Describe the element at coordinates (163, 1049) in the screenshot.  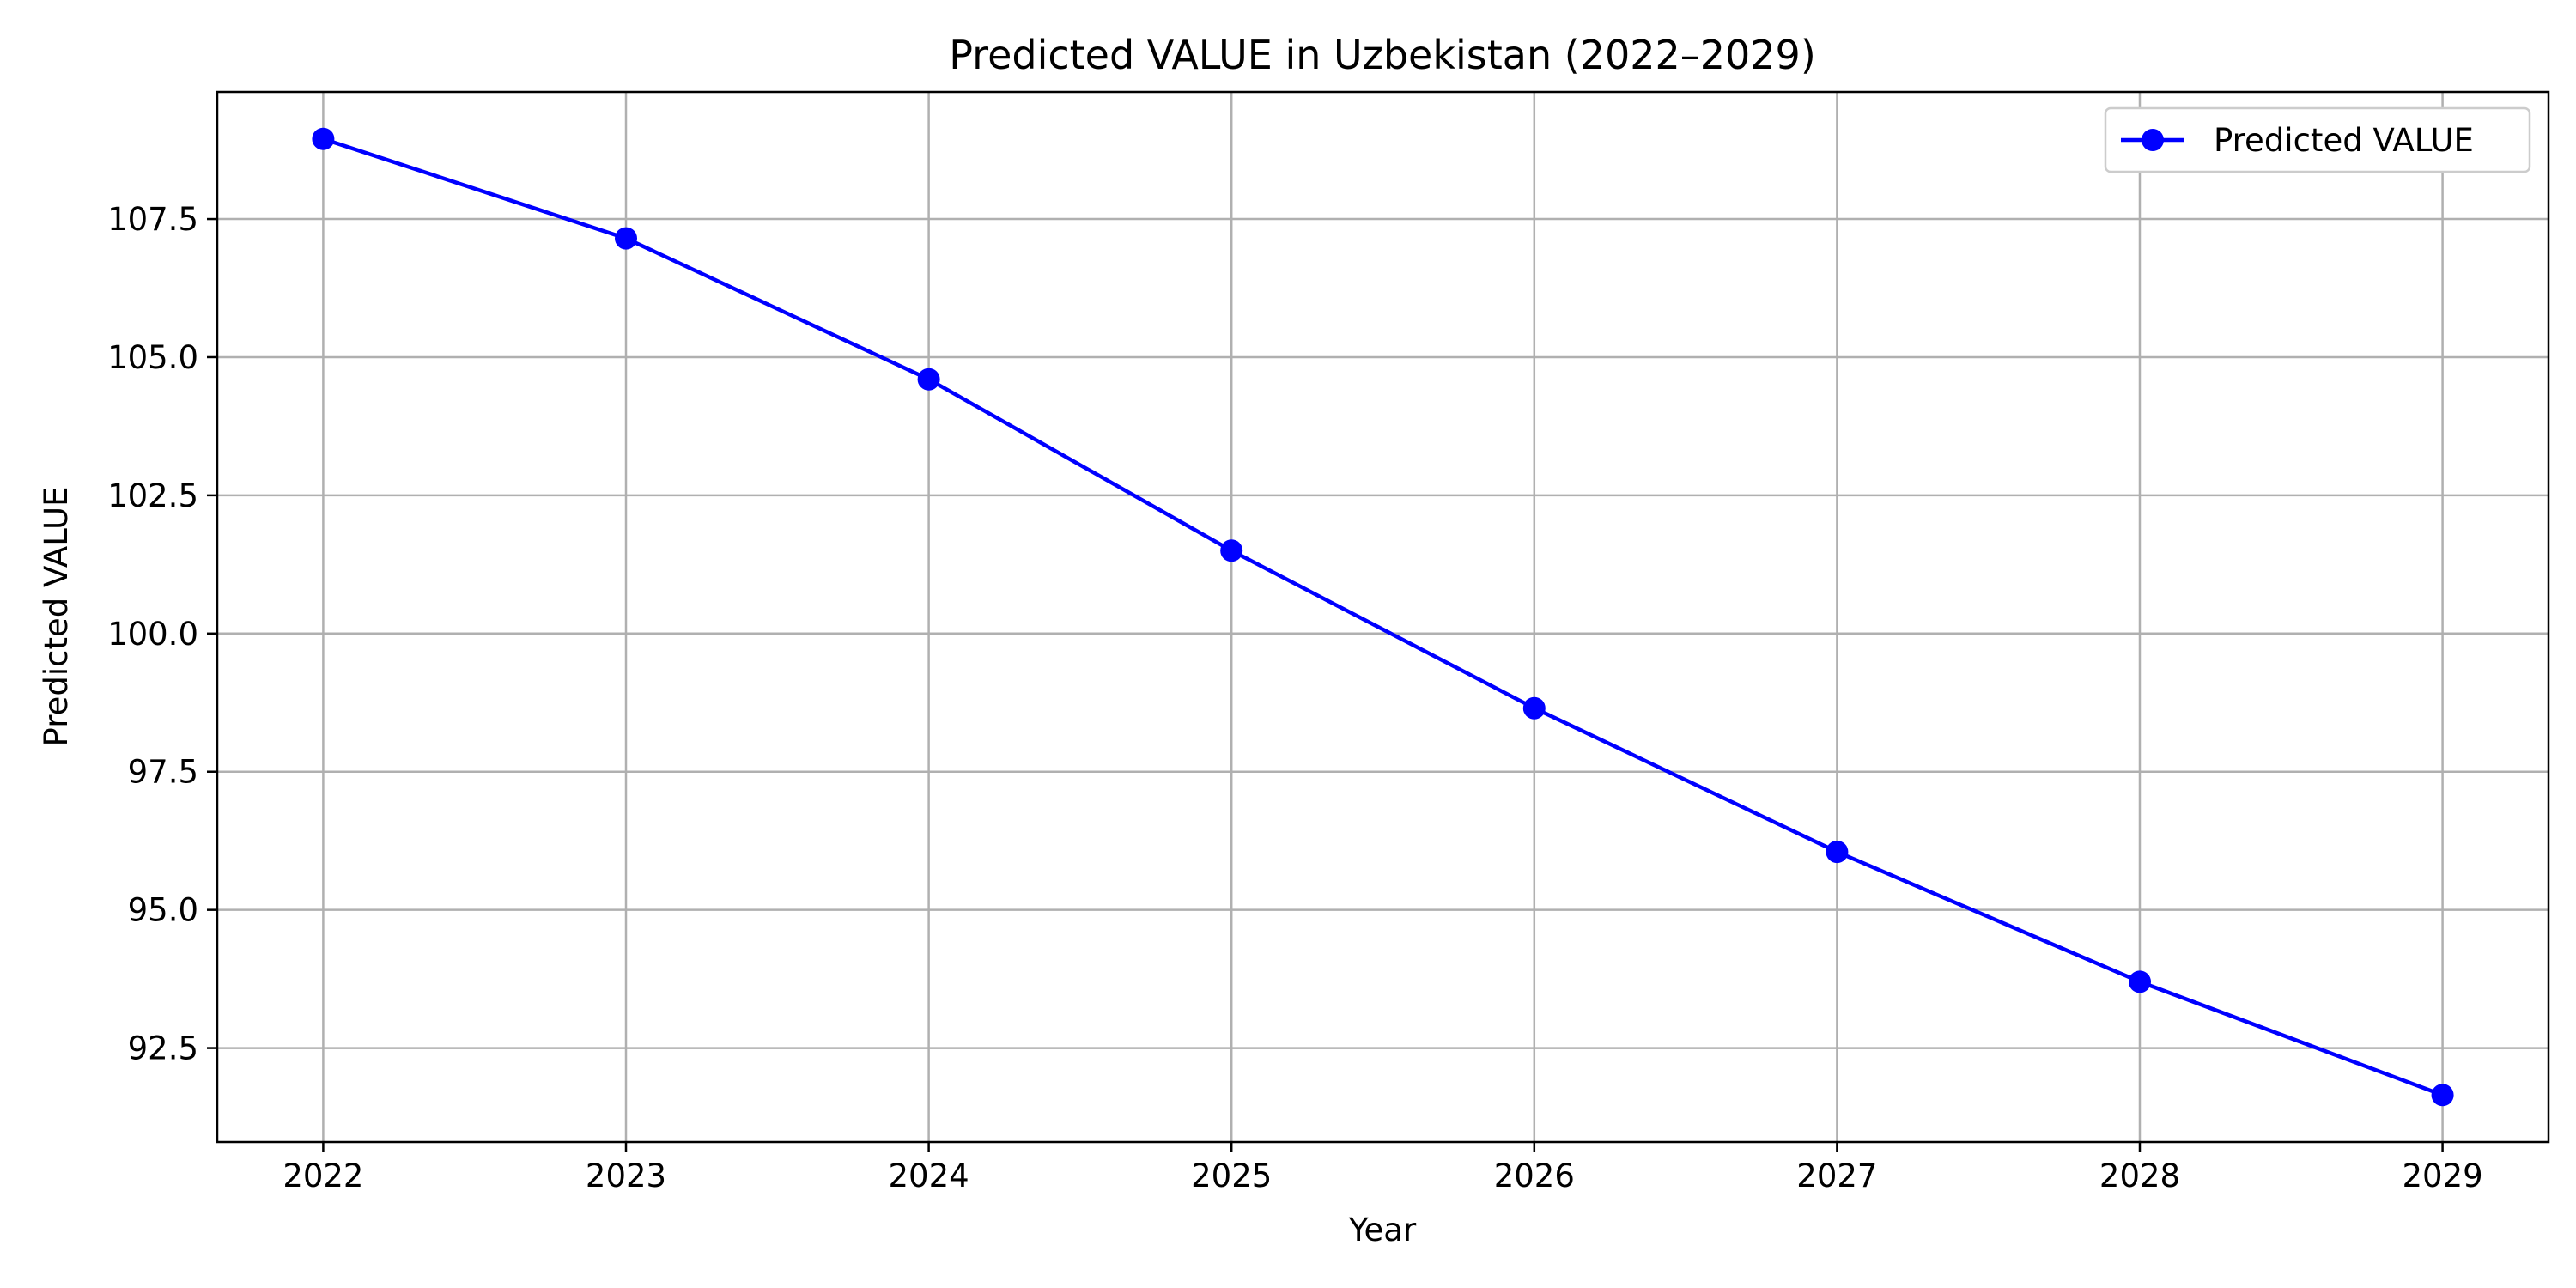
I see `y-tick-label: 92.5` at that location.